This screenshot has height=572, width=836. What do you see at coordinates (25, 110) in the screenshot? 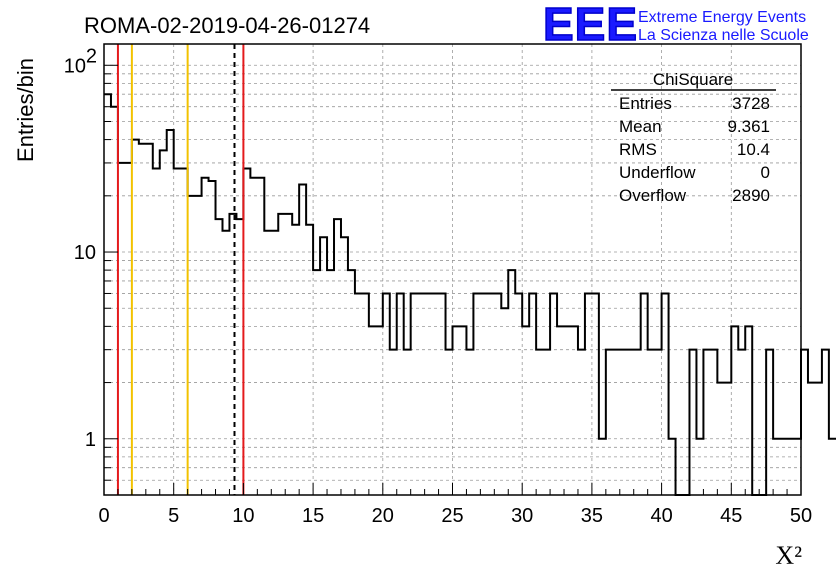
I see `y-axis-label: Entries/bin` at bounding box center [25, 110].